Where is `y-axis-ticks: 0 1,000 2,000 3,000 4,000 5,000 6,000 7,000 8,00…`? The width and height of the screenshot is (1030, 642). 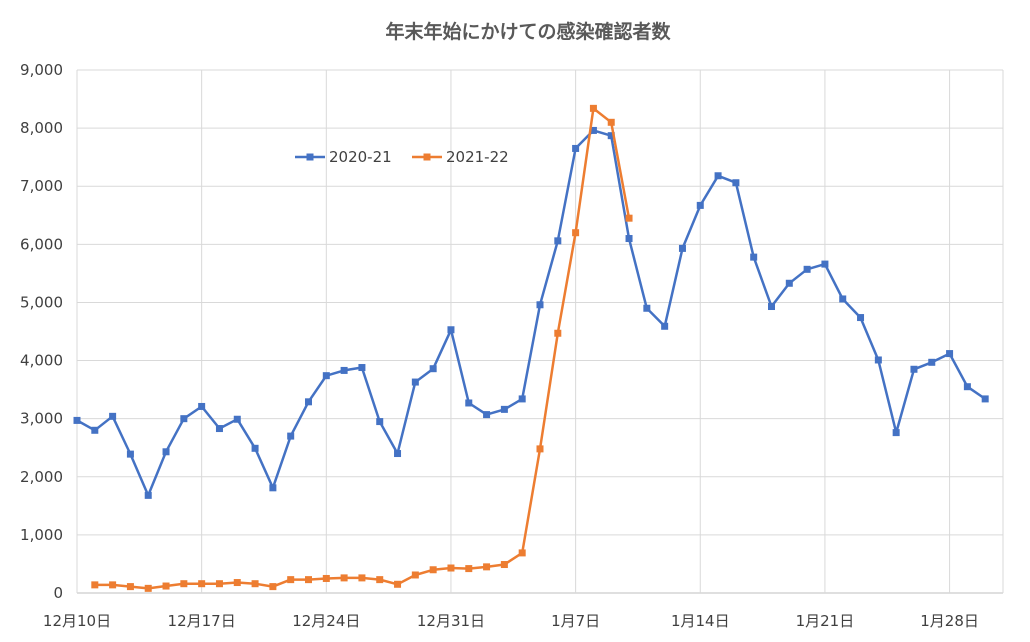 y-axis-ticks: 0 1,000 2,000 3,000 4,000 5,000 6,000 7,000 8,00… is located at coordinates (41, 331).